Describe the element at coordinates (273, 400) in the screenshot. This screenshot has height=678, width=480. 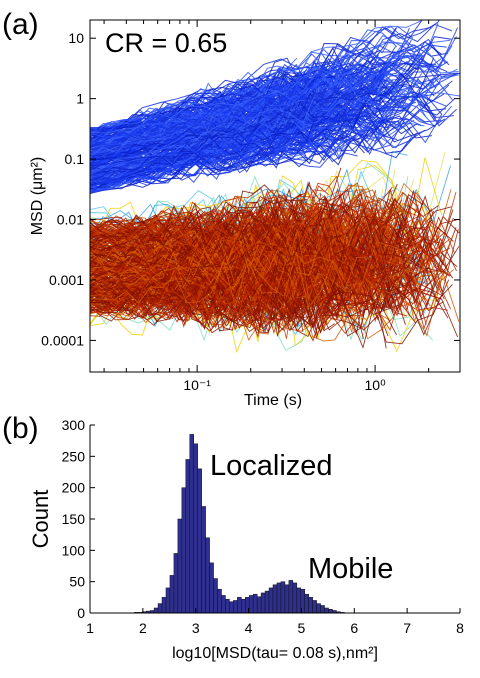
I see `msd-x-axis-label: Time (s)` at that location.